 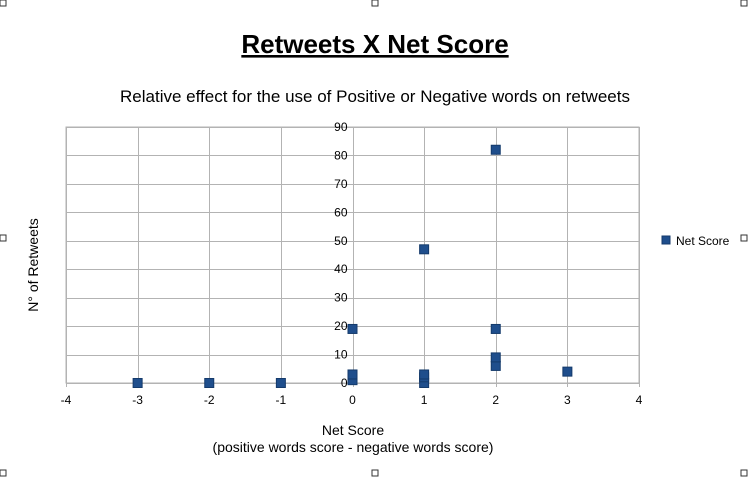 What do you see at coordinates (353, 430) in the screenshot?
I see `x-axis-label: Net Score` at bounding box center [353, 430].